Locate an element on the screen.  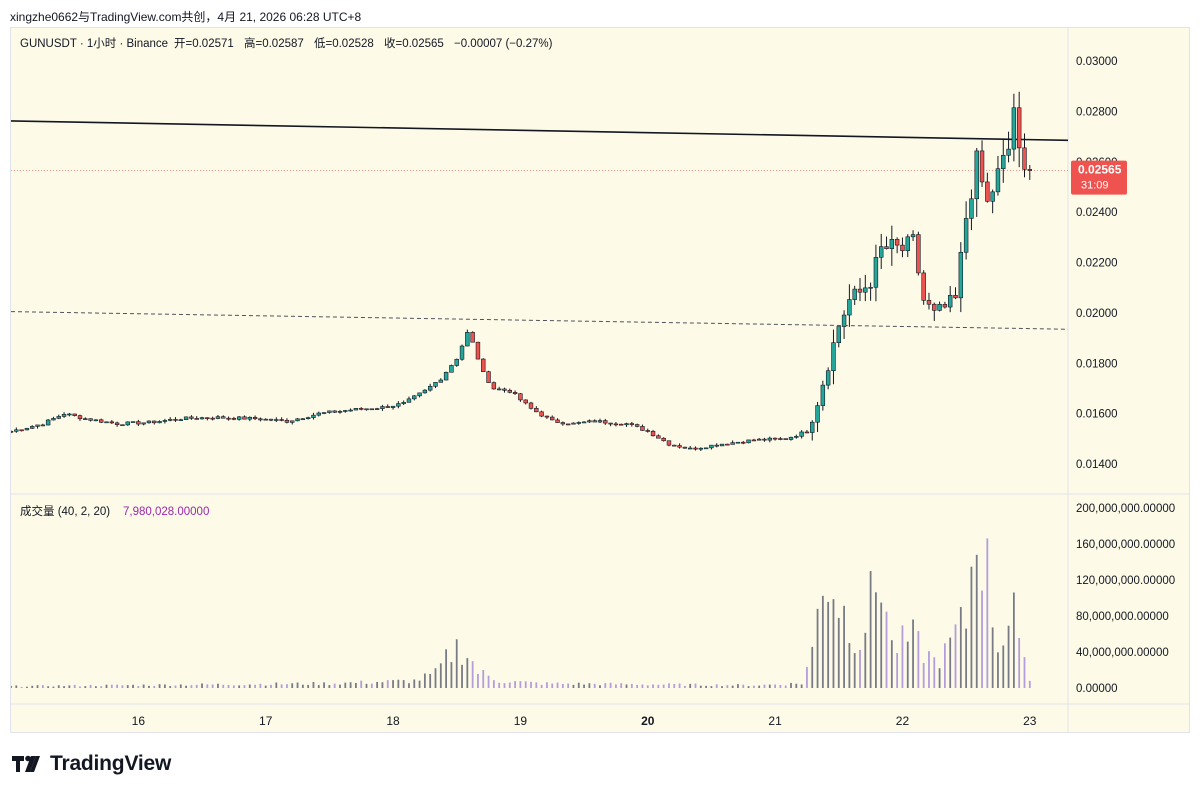
legend-high: 高=0.02587 is located at coordinates (274, 43).